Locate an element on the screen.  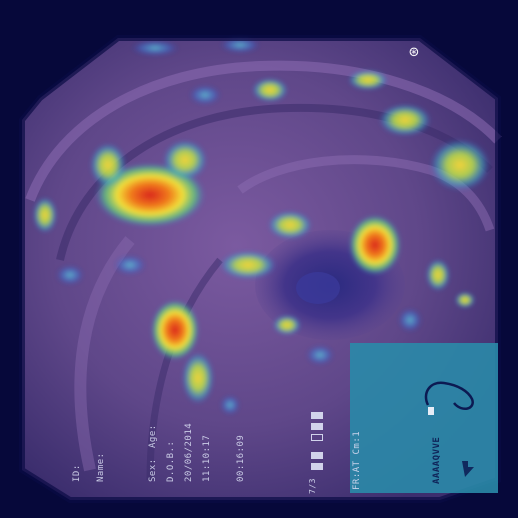
elapsed-time: 00:16:09 is located at coordinates (241, 458).